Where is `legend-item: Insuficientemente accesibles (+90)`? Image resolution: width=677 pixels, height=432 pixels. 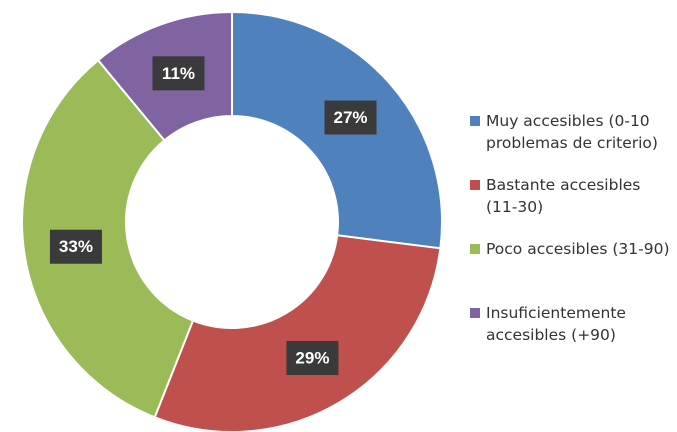 legend-item: Insuficientemente accesibles (+90) is located at coordinates (572, 324).